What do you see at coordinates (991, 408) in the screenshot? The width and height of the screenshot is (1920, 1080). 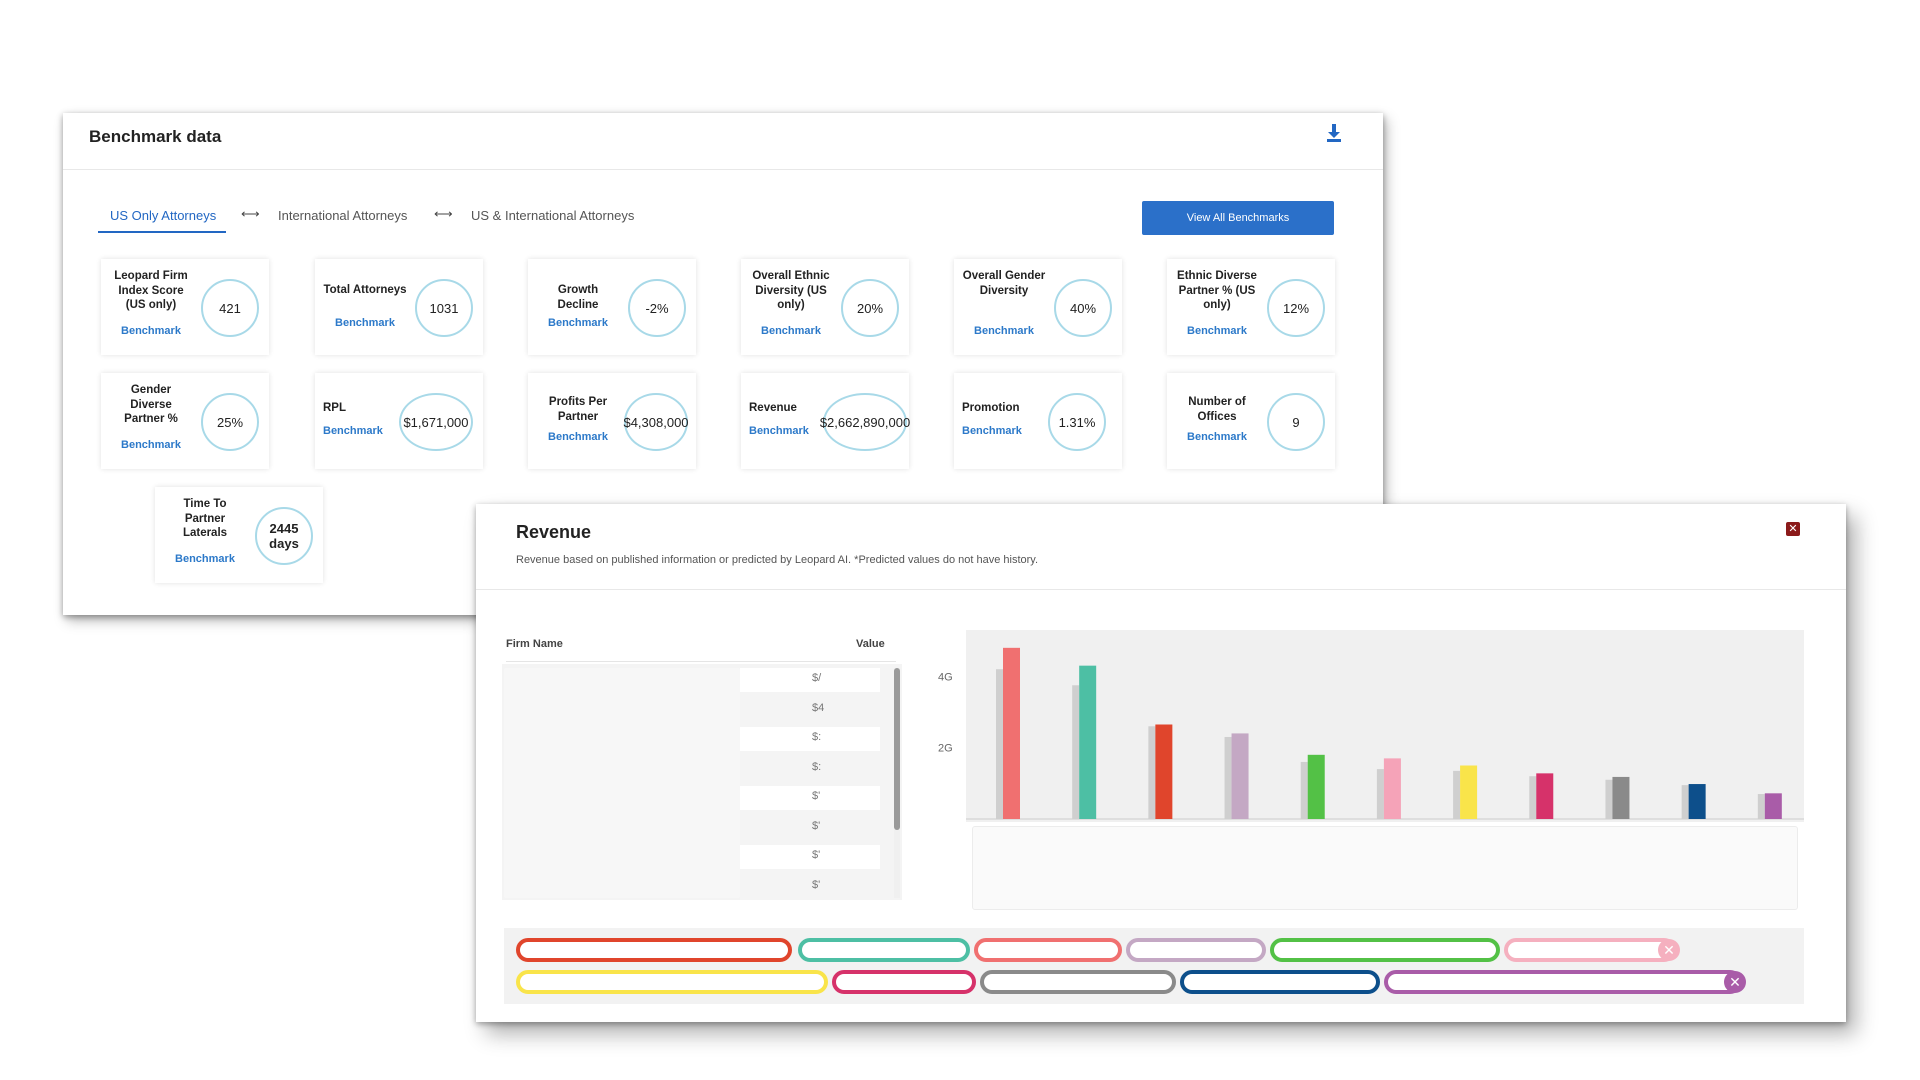 I see `card-label: Promotion` at bounding box center [991, 408].